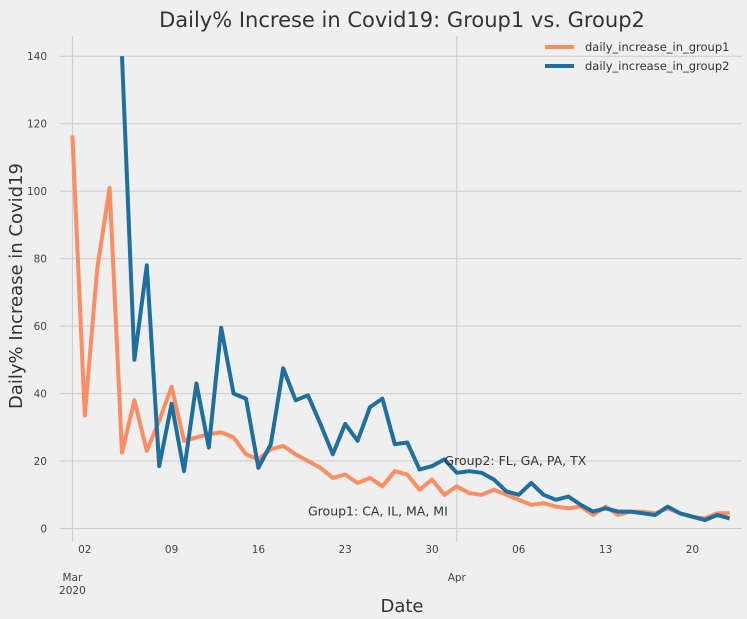  What do you see at coordinates (345, 550) in the screenshot?
I see `x-tick-label: 23` at bounding box center [345, 550].